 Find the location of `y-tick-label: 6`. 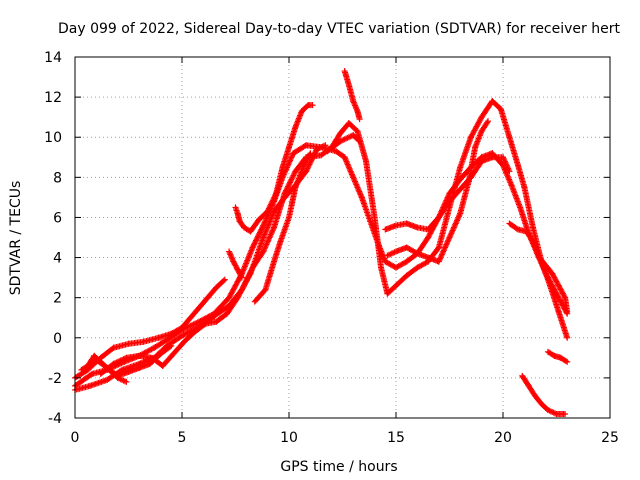

y-tick-label: 6 is located at coordinates (57, 218).